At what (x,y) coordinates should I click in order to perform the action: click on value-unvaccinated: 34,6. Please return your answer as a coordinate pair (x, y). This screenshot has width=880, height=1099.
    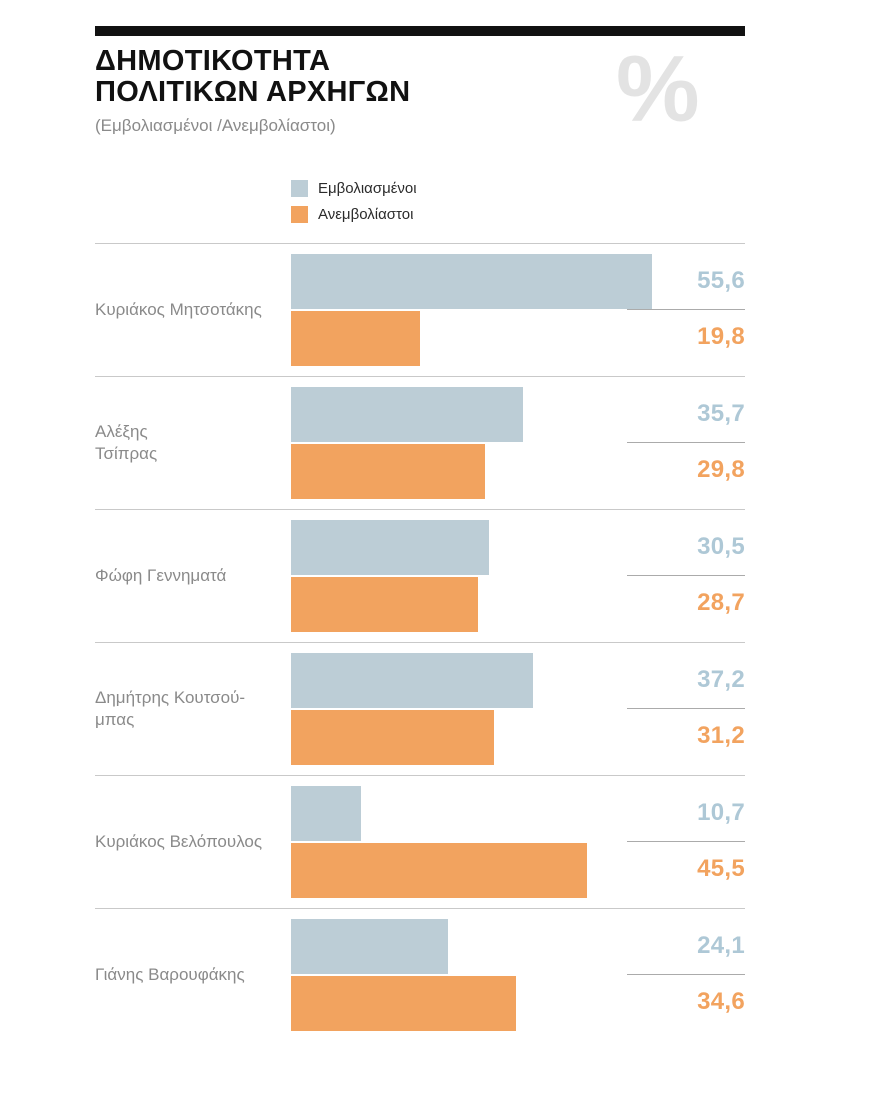
    Looking at the image, I should click on (721, 1002).